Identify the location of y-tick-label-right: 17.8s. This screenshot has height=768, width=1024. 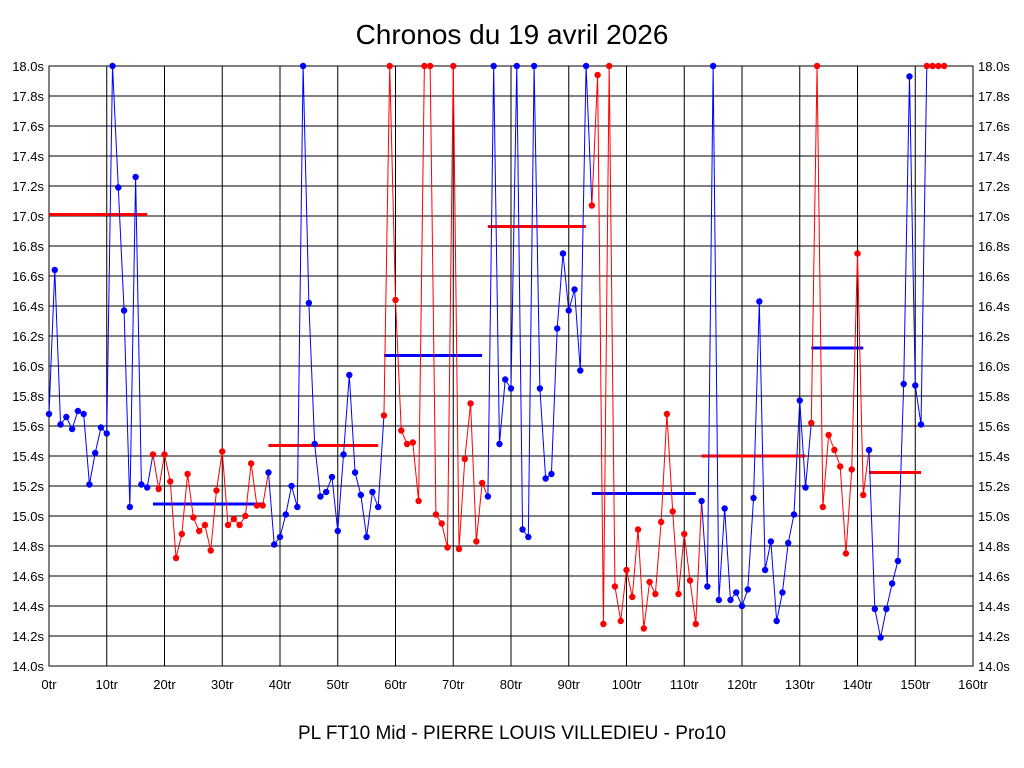
(994, 96).